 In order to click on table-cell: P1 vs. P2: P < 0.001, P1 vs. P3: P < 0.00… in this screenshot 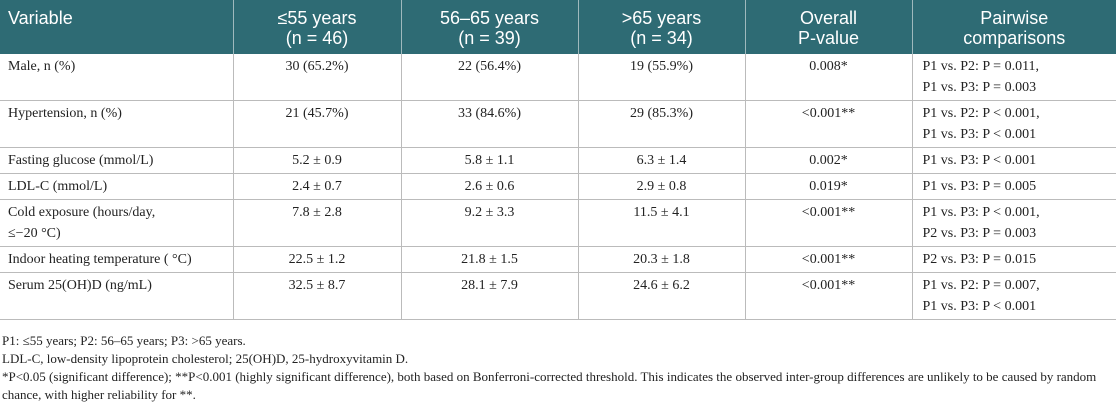, I will do `click(1013, 124)`.